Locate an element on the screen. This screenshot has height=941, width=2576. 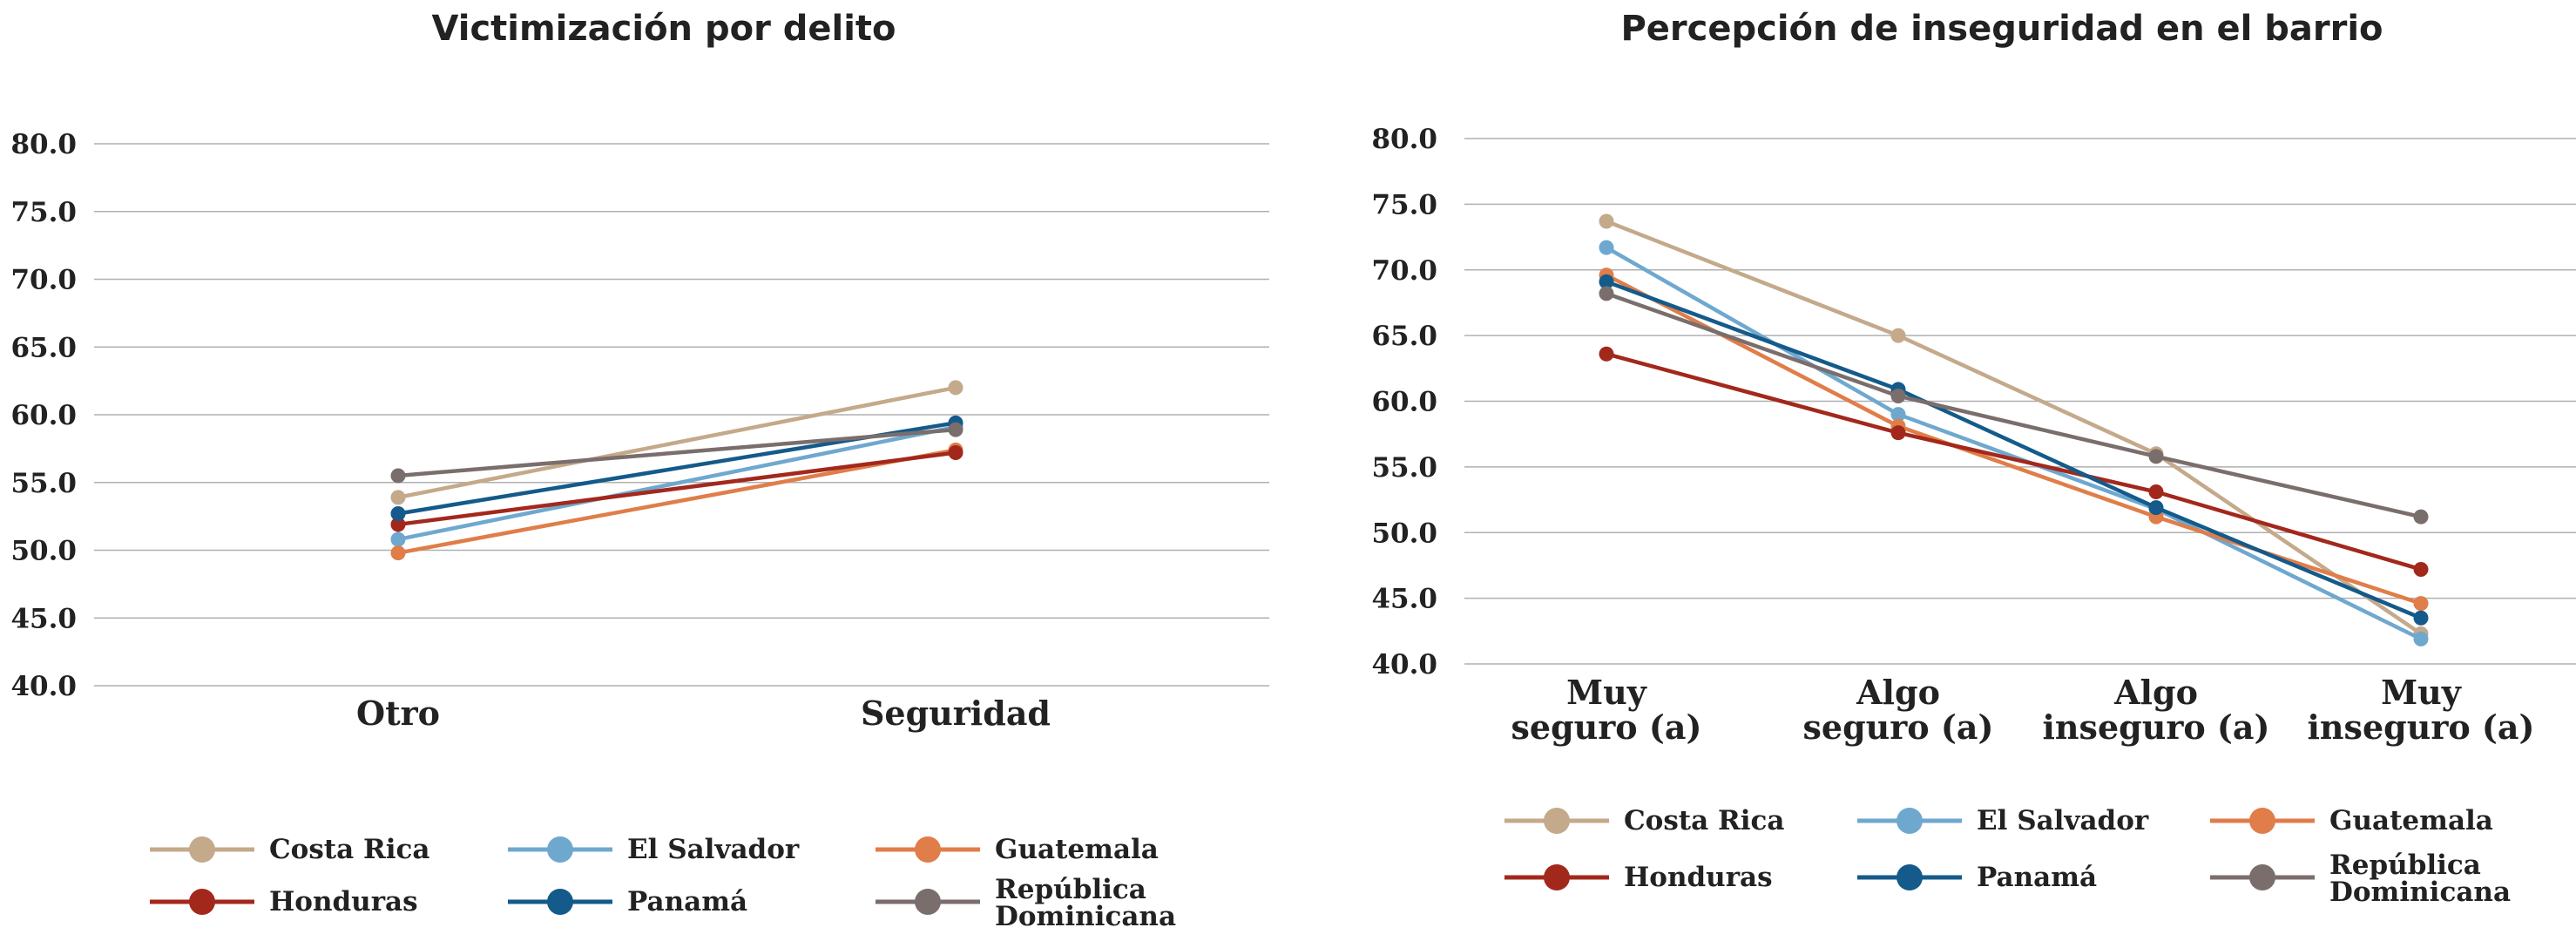
chart-title: Percepción de inseguridad en el barrio is located at coordinates (2001, 29).